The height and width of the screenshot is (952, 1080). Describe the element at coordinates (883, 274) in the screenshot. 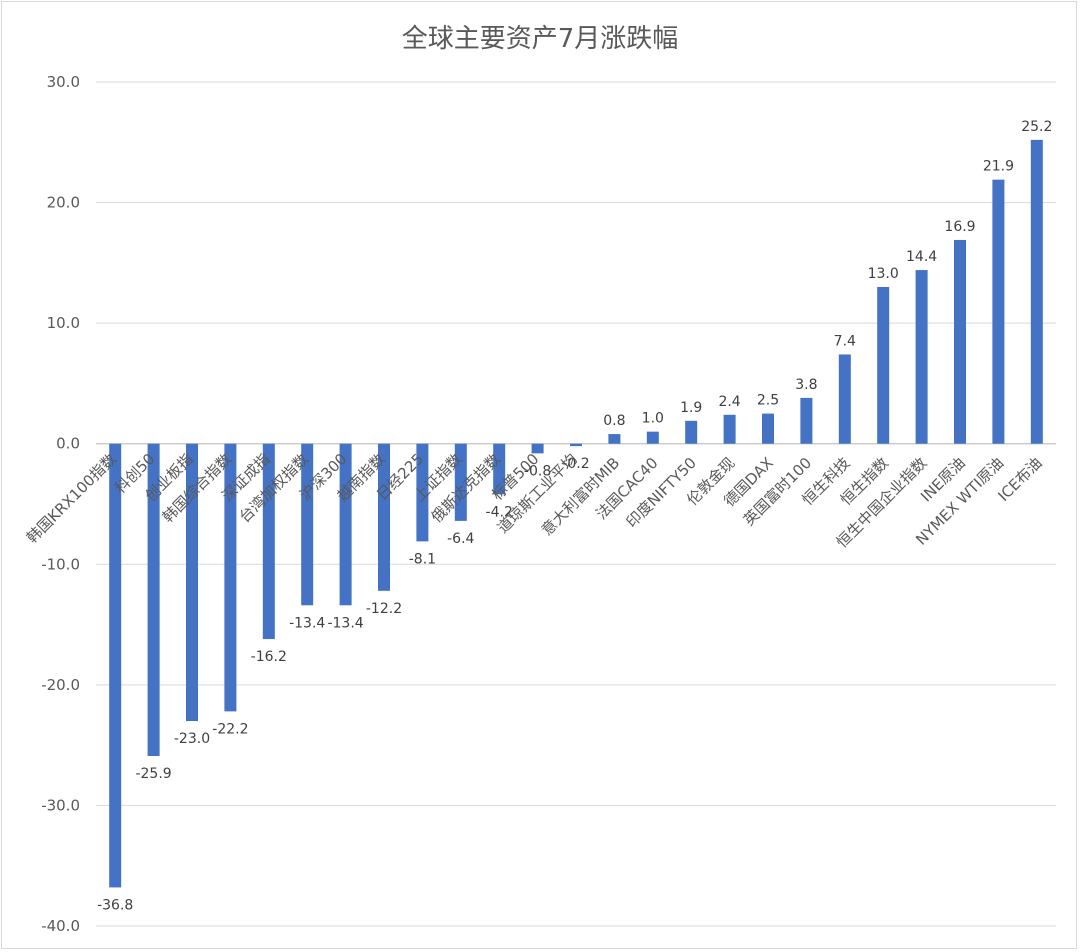

I see `data-label: 13.0` at that location.